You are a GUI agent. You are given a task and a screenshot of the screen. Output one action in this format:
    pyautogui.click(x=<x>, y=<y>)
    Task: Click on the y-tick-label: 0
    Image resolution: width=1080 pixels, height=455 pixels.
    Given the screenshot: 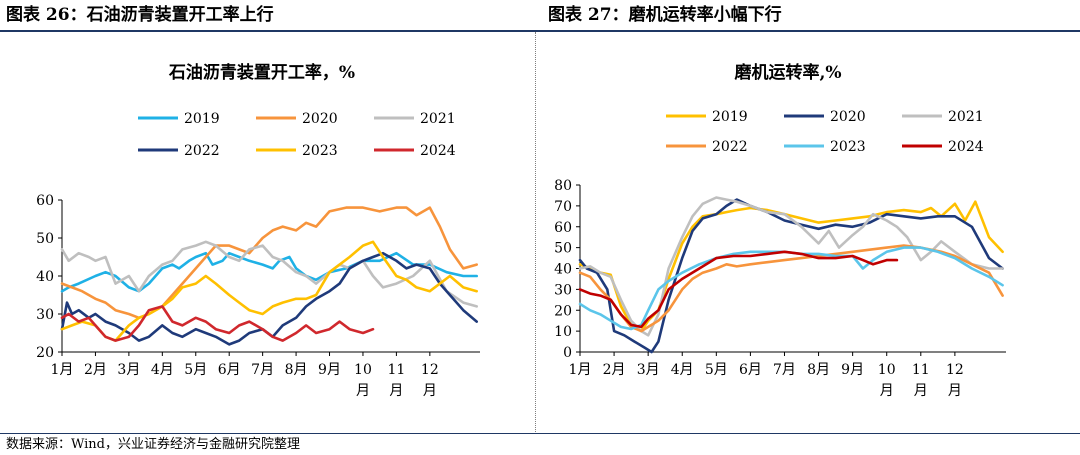 What is the action you would take?
    pyautogui.click(x=567, y=353)
    